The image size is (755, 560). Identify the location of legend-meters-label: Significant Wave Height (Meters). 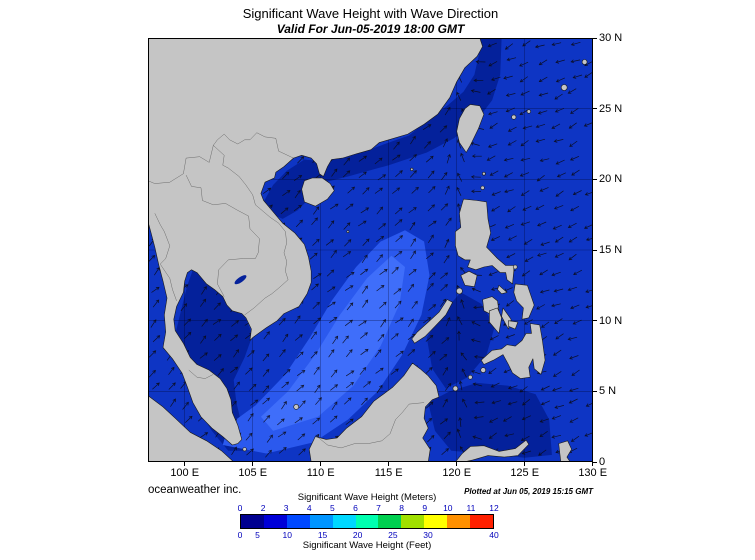
(367, 497).